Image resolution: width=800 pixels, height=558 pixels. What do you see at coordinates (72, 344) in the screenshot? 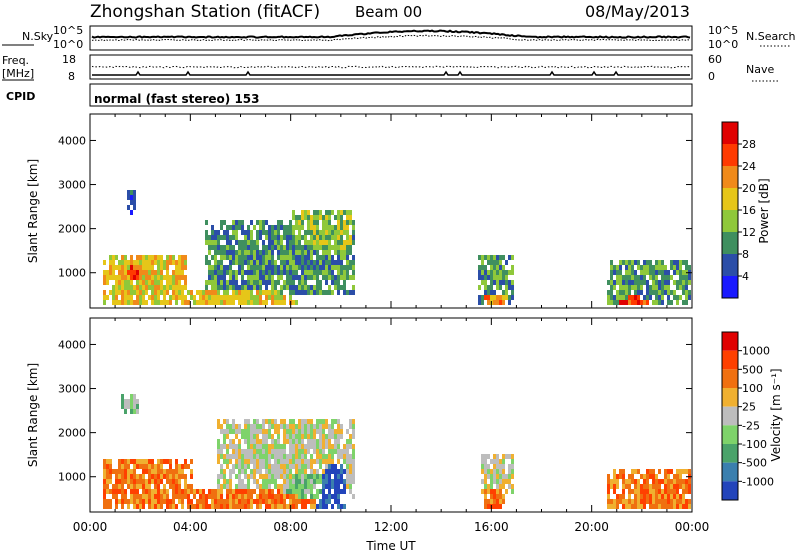
I see `y-tick-label: 4000` at bounding box center [72, 344].